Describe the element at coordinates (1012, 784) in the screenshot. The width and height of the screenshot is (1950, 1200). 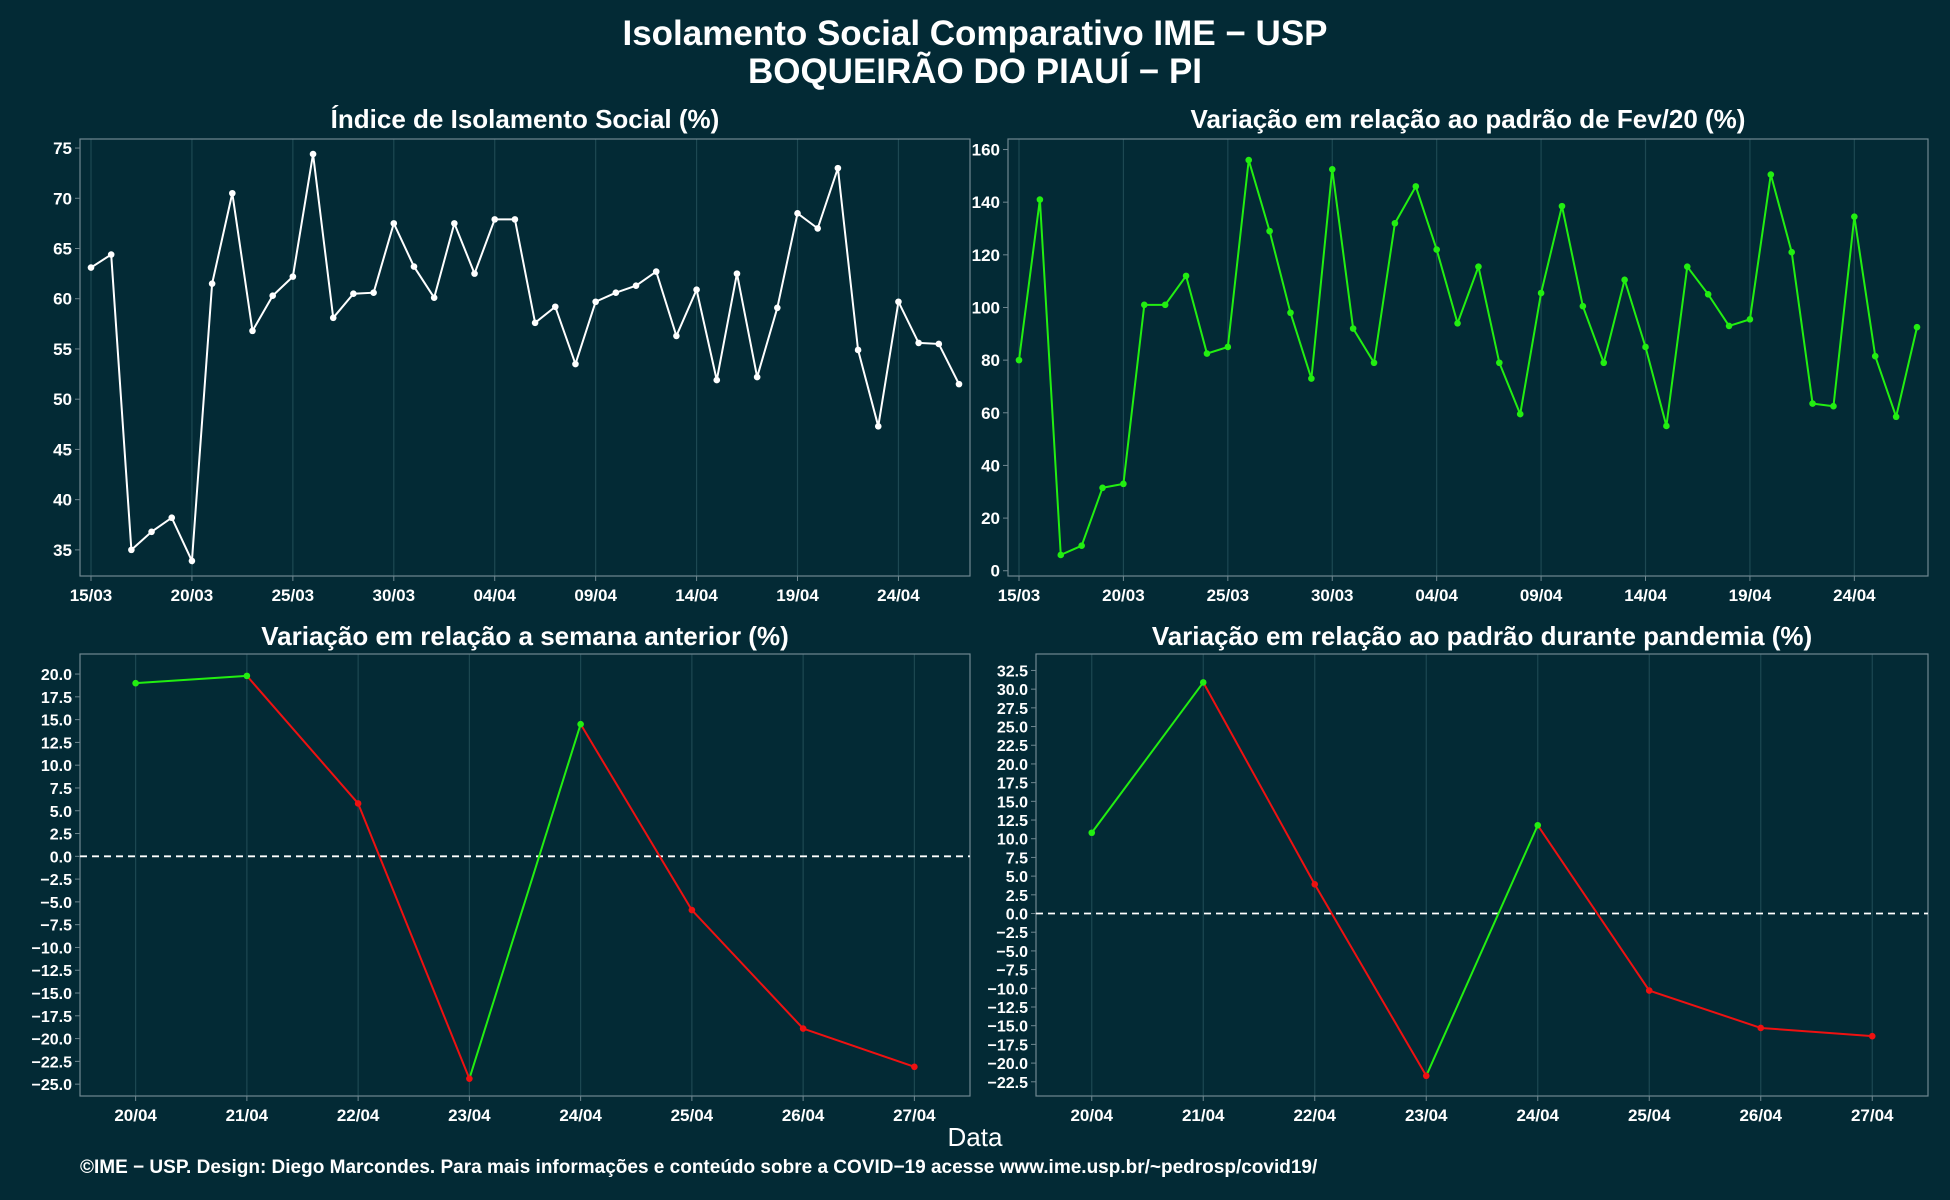
I see `y-tick-label: 17.5` at that location.